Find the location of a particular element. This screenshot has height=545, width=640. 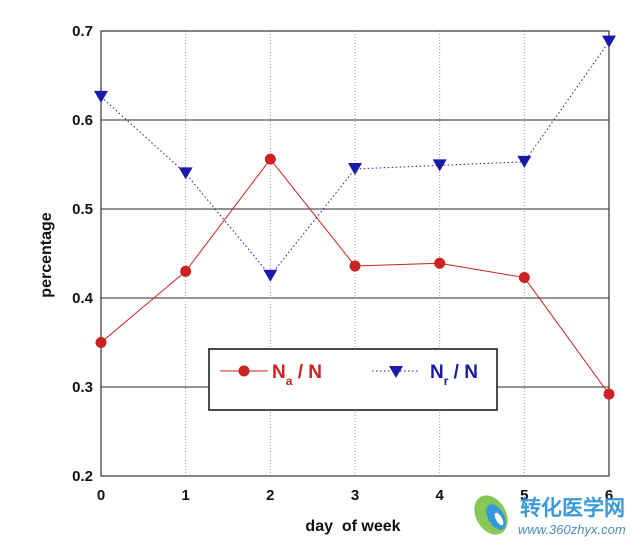

y-tick-label: 0.4 is located at coordinates (83, 298).